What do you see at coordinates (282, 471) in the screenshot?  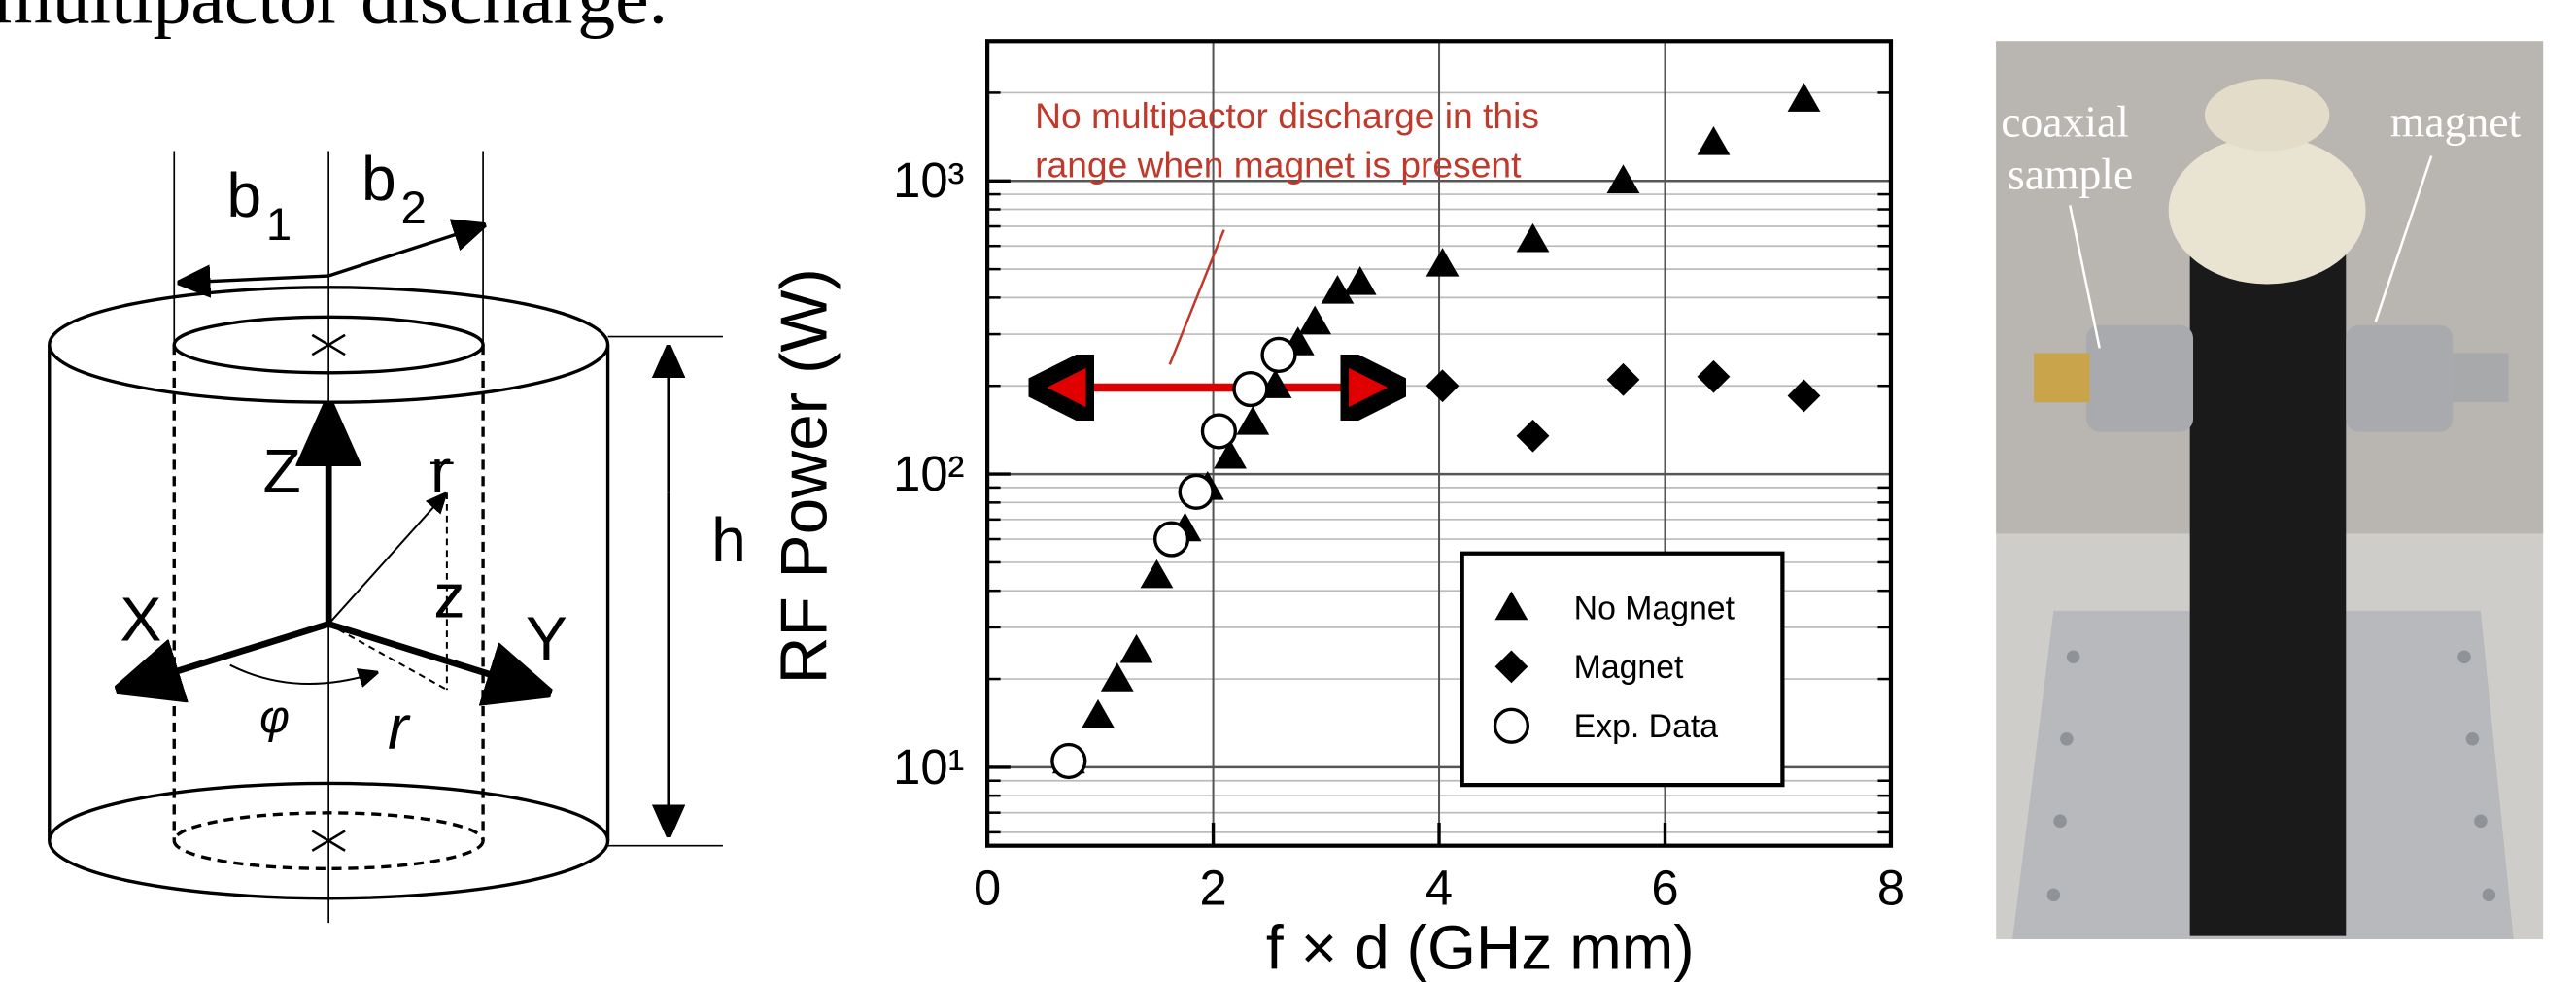 I see `label: Z` at bounding box center [282, 471].